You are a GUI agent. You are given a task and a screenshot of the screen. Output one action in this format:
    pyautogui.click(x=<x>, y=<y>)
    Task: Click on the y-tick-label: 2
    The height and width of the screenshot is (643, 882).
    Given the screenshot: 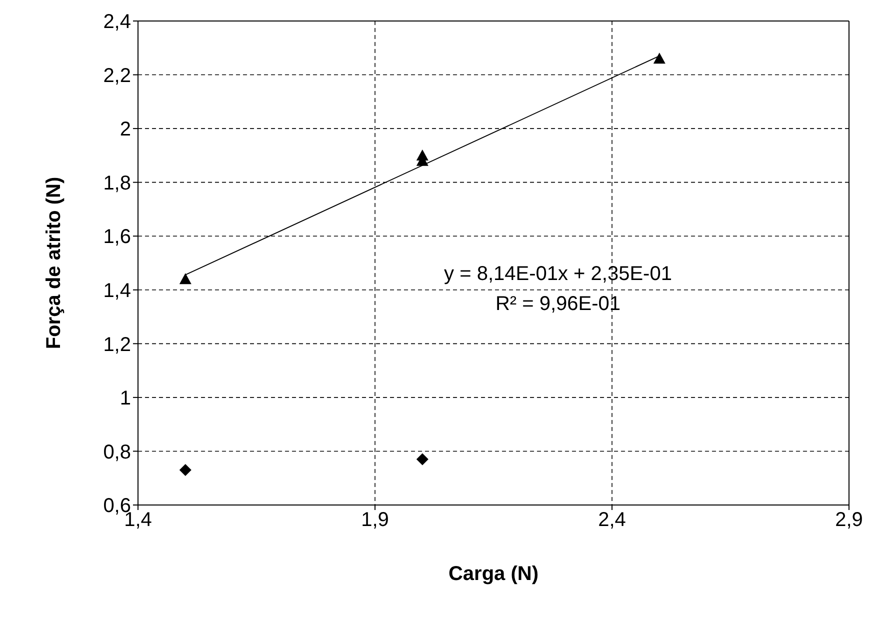 What is the action you would take?
    pyautogui.click(x=125, y=129)
    